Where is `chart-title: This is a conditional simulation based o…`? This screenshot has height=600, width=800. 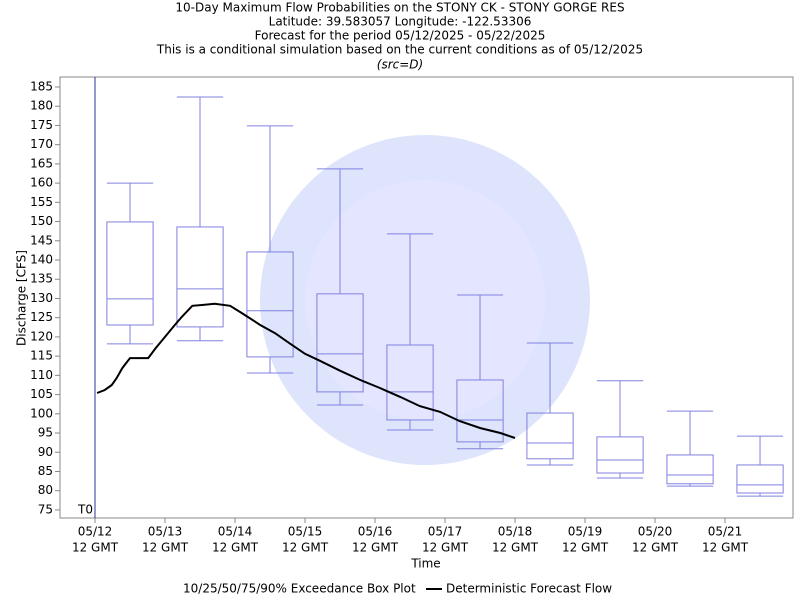 chart-title: This is a conditional simulation based o… is located at coordinates (399, 50).